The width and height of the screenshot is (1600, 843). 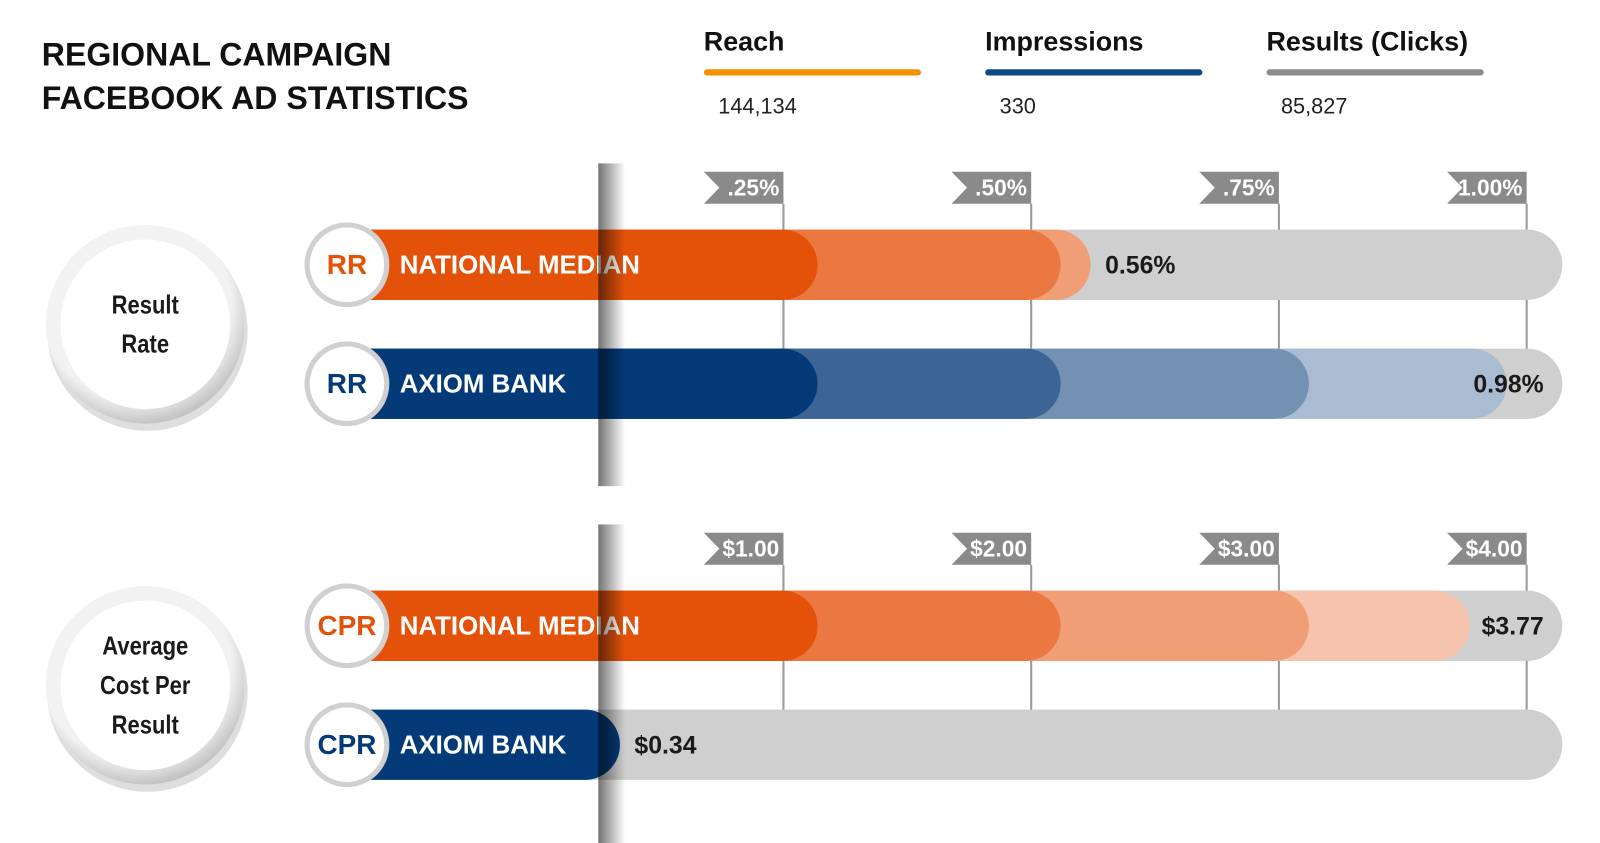 I want to click on section-title: Result Rate, so click(x=145, y=324).